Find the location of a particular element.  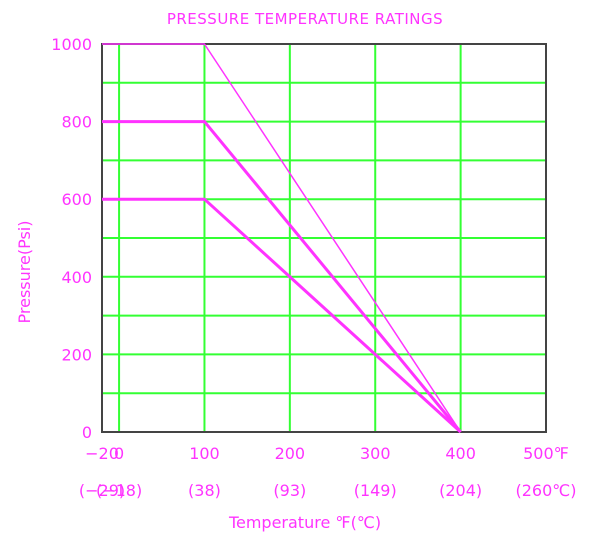

y-tick-label: 0 is located at coordinates (87, 432).